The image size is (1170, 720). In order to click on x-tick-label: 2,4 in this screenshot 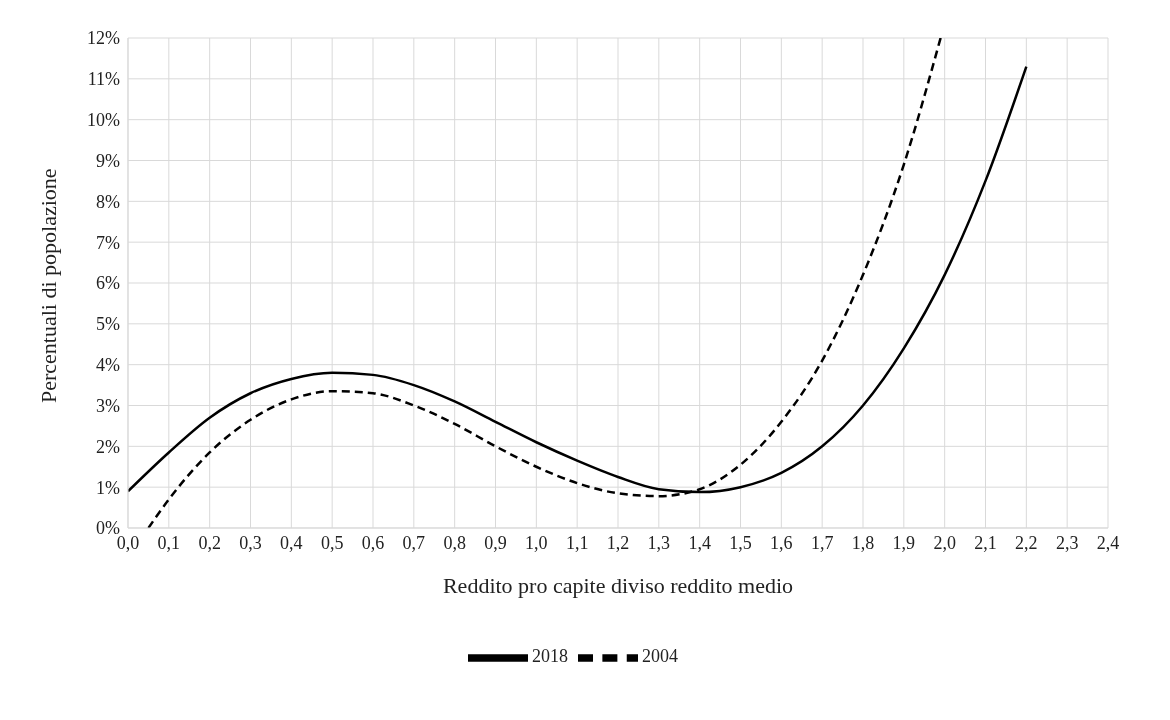, I will do `click(1108, 542)`.